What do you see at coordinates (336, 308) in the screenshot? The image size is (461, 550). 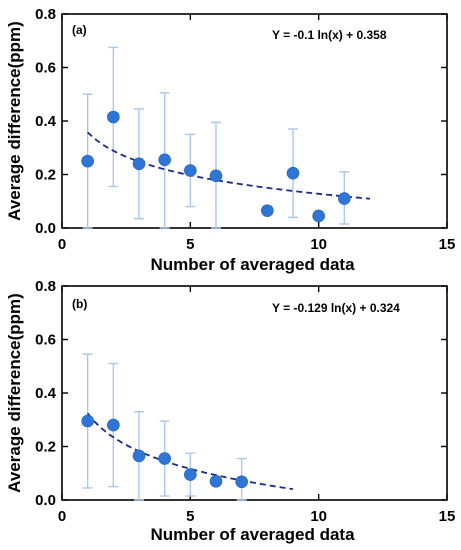 I see `fit-equation: Y = -0.129 ln(x) + 0.324` at bounding box center [336, 308].